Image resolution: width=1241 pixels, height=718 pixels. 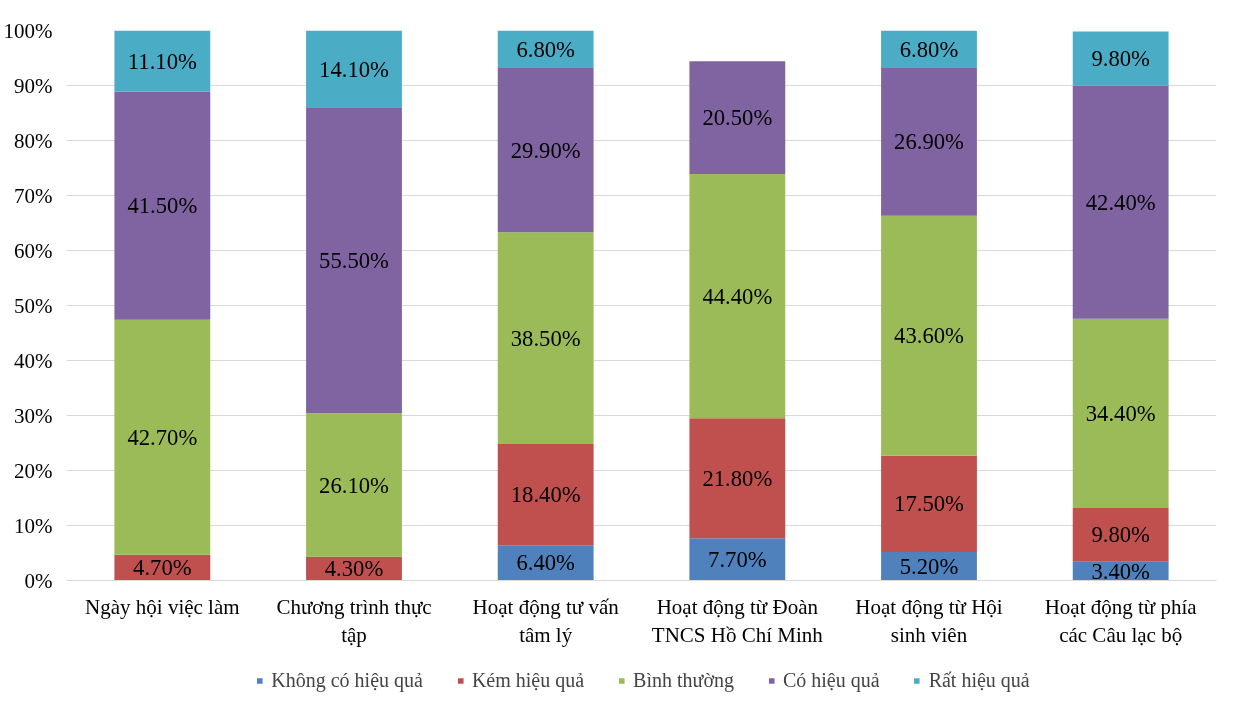 I want to click on data-label: 34.40%, so click(x=1120, y=413).